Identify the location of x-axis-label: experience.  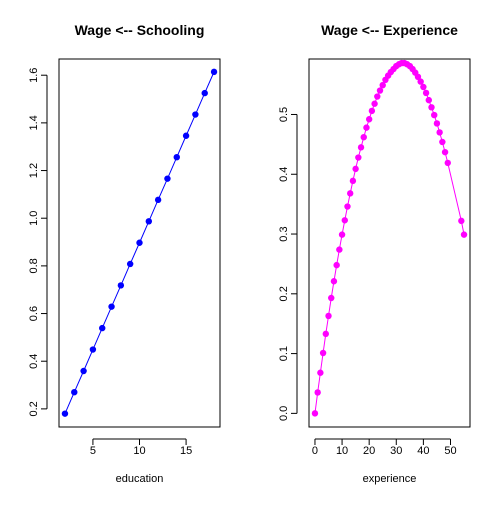
(390, 479).